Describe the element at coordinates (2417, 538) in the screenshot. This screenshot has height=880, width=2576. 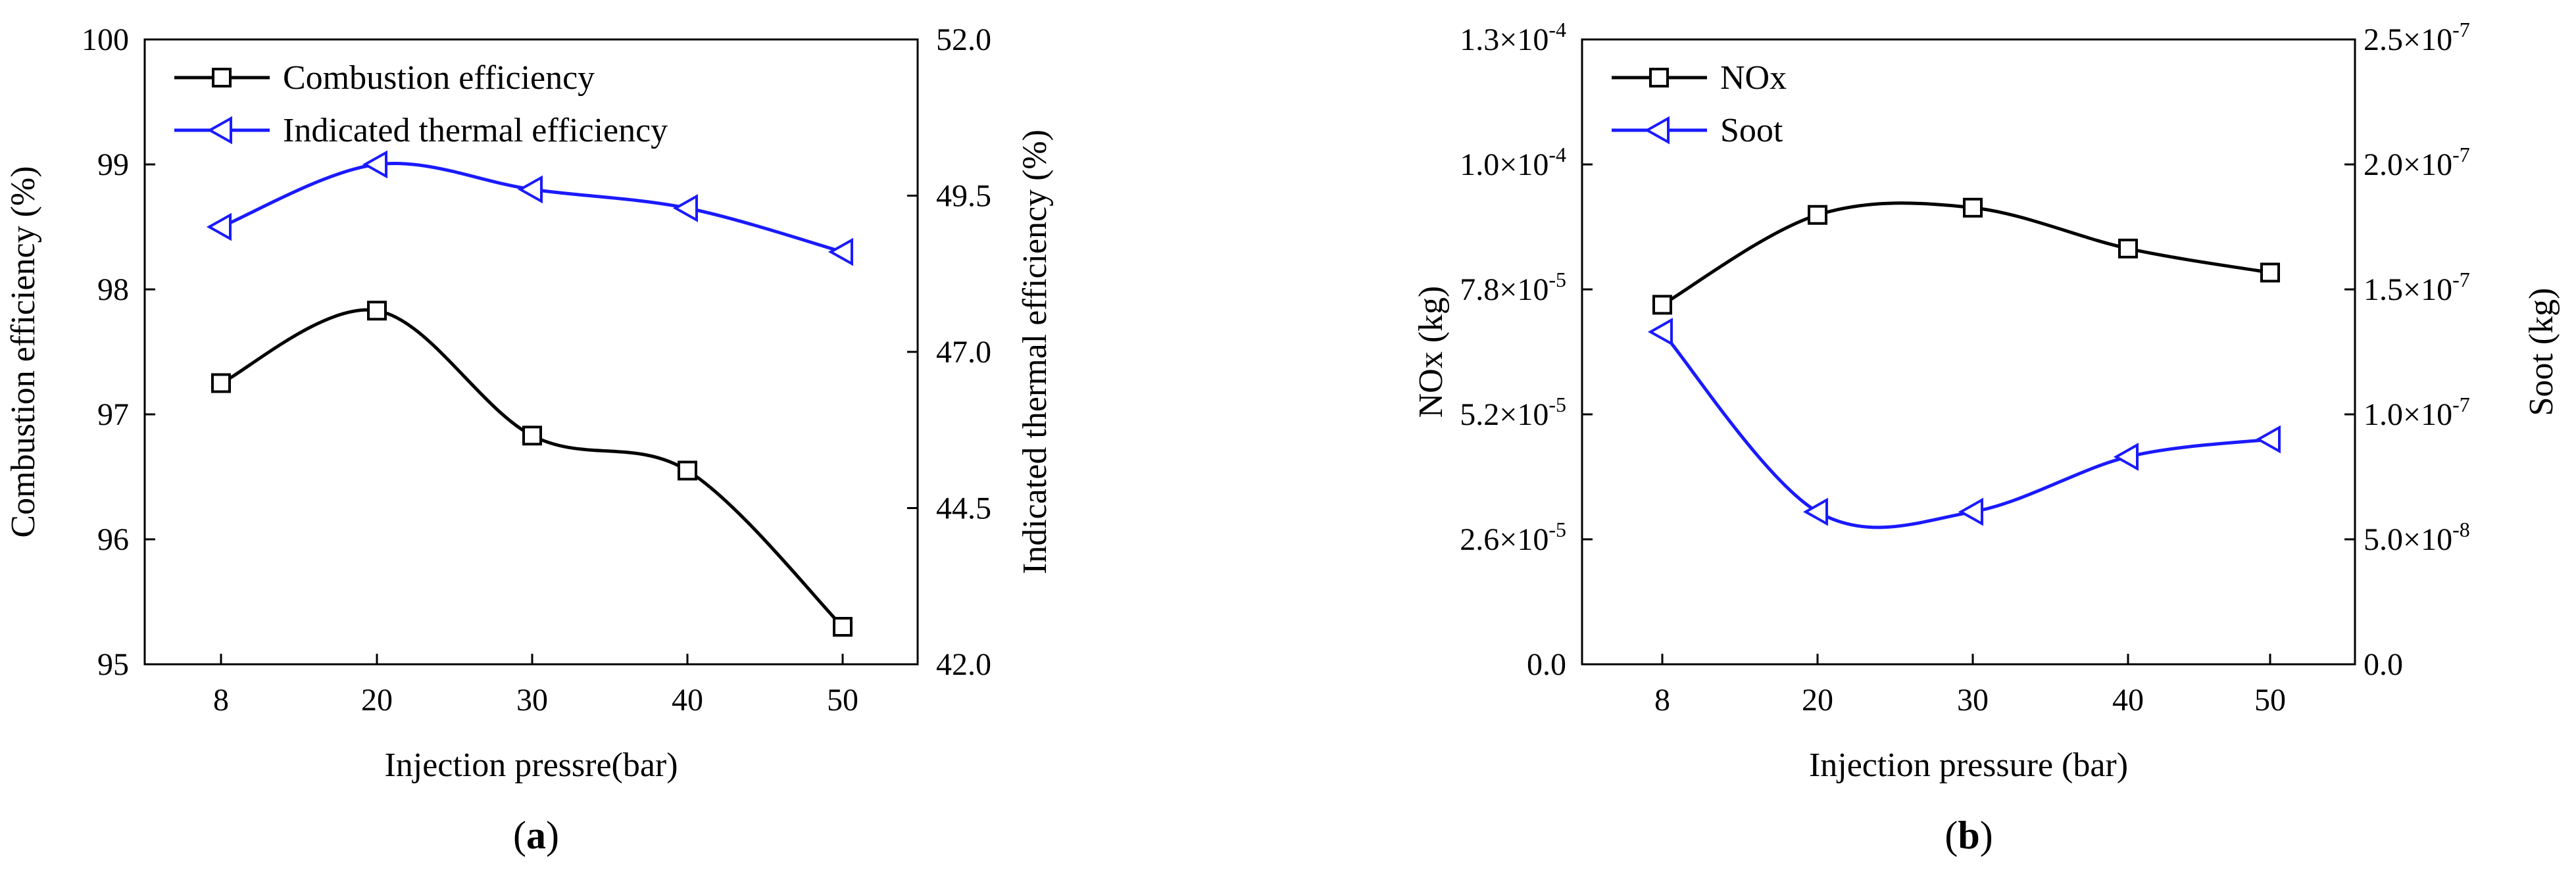
I see `y-right-tick-label: 5.0×10⁻⁸` at that location.